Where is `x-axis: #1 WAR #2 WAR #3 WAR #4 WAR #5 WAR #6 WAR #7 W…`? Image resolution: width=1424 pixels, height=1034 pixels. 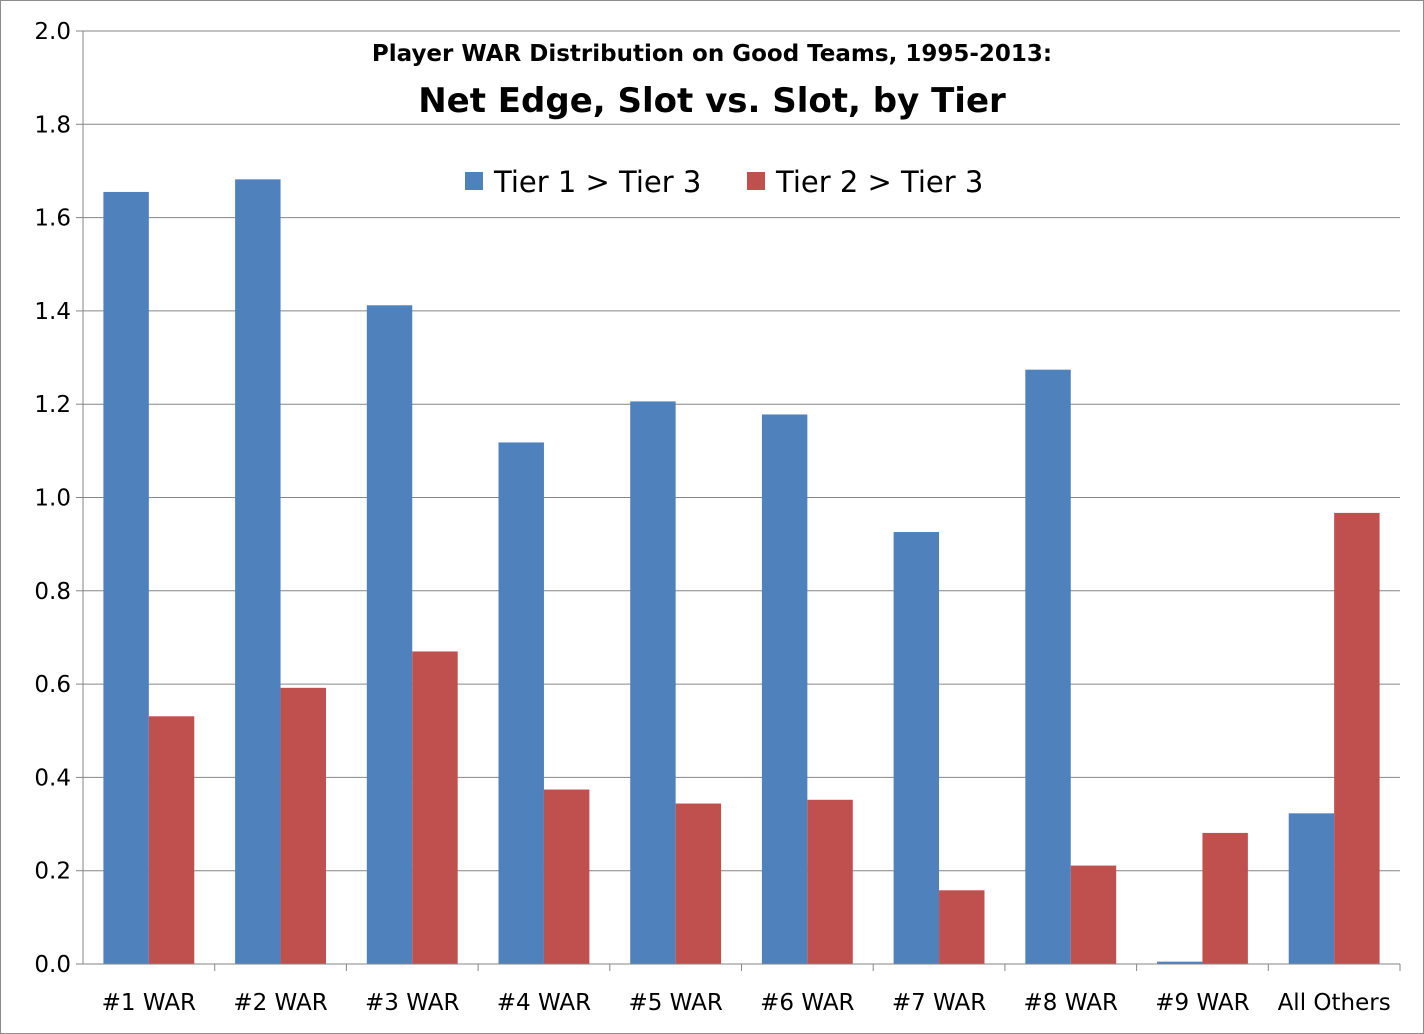 x-axis: #1 WAR #2 WAR #3 WAR #4 WAR #5 WAR #6 WAR #7 W… is located at coordinates (742, 989).